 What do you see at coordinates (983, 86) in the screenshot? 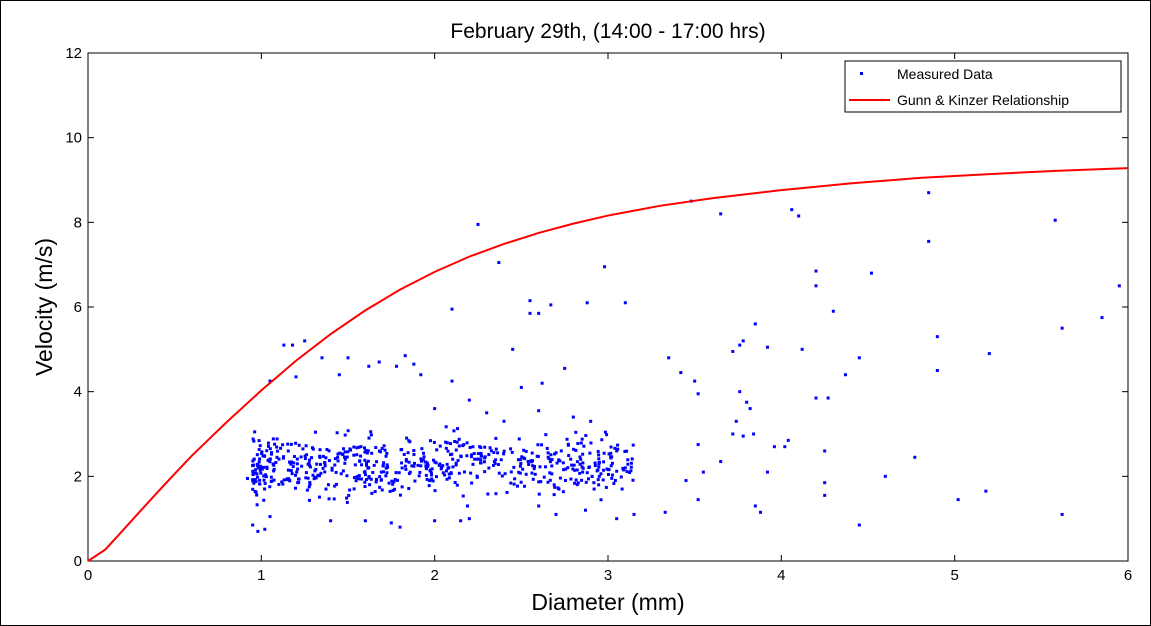
I see `legend: Measured Data Gunn & Kinzer Relationship` at bounding box center [983, 86].